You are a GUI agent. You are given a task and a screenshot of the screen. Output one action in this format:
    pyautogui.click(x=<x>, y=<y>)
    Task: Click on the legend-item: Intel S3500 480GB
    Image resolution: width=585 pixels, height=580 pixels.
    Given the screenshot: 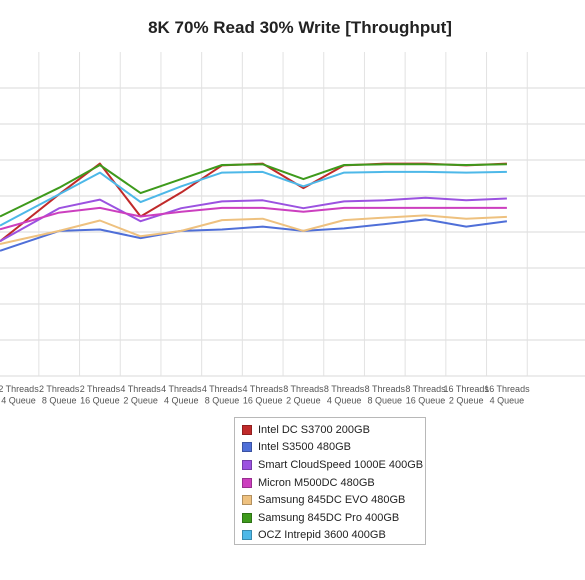 What is the action you would take?
    pyautogui.click(x=333, y=448)
    